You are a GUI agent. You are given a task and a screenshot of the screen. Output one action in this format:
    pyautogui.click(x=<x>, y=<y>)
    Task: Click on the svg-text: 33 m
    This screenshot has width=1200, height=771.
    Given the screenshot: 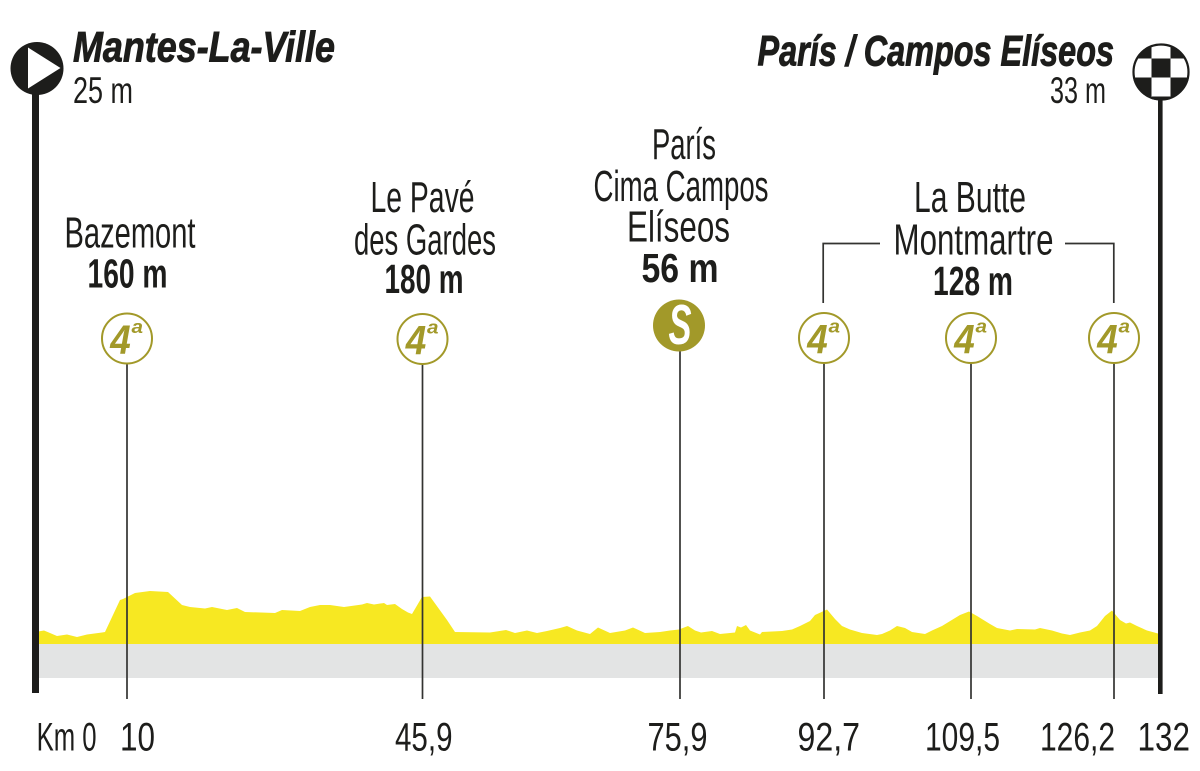 What is the action you would take?
    pyautogui.click(x=1078, y=90)
    